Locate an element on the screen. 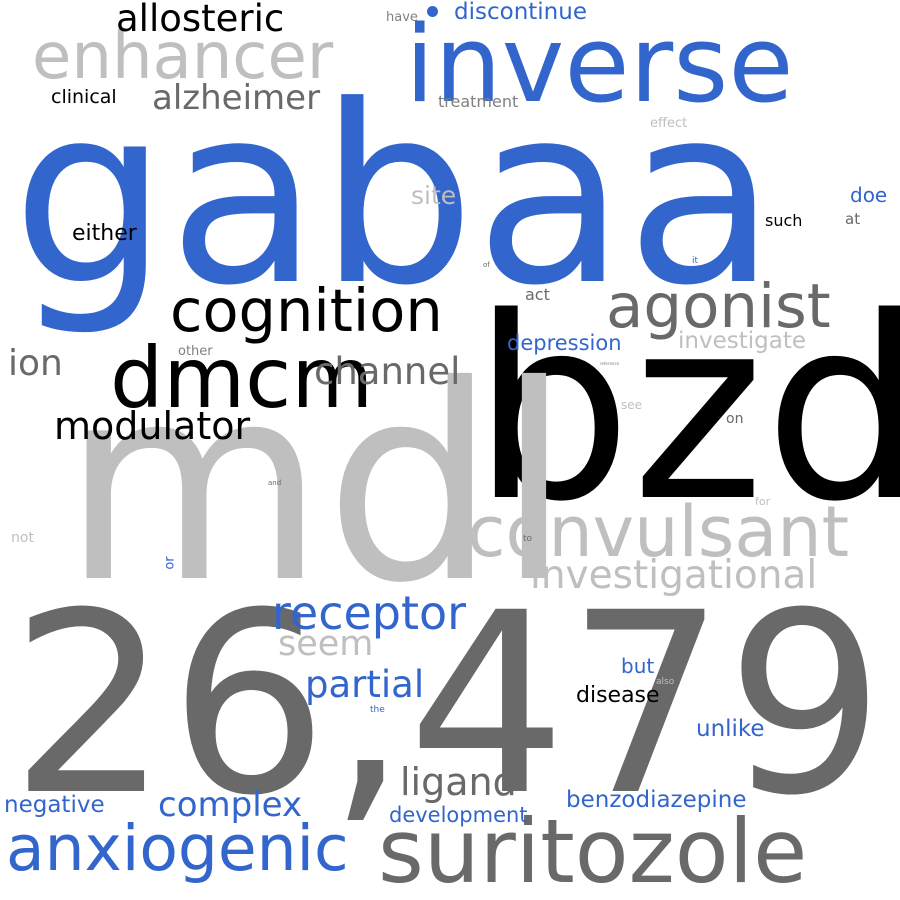  word-cognition: cognition is located at coordinates (306, 310).